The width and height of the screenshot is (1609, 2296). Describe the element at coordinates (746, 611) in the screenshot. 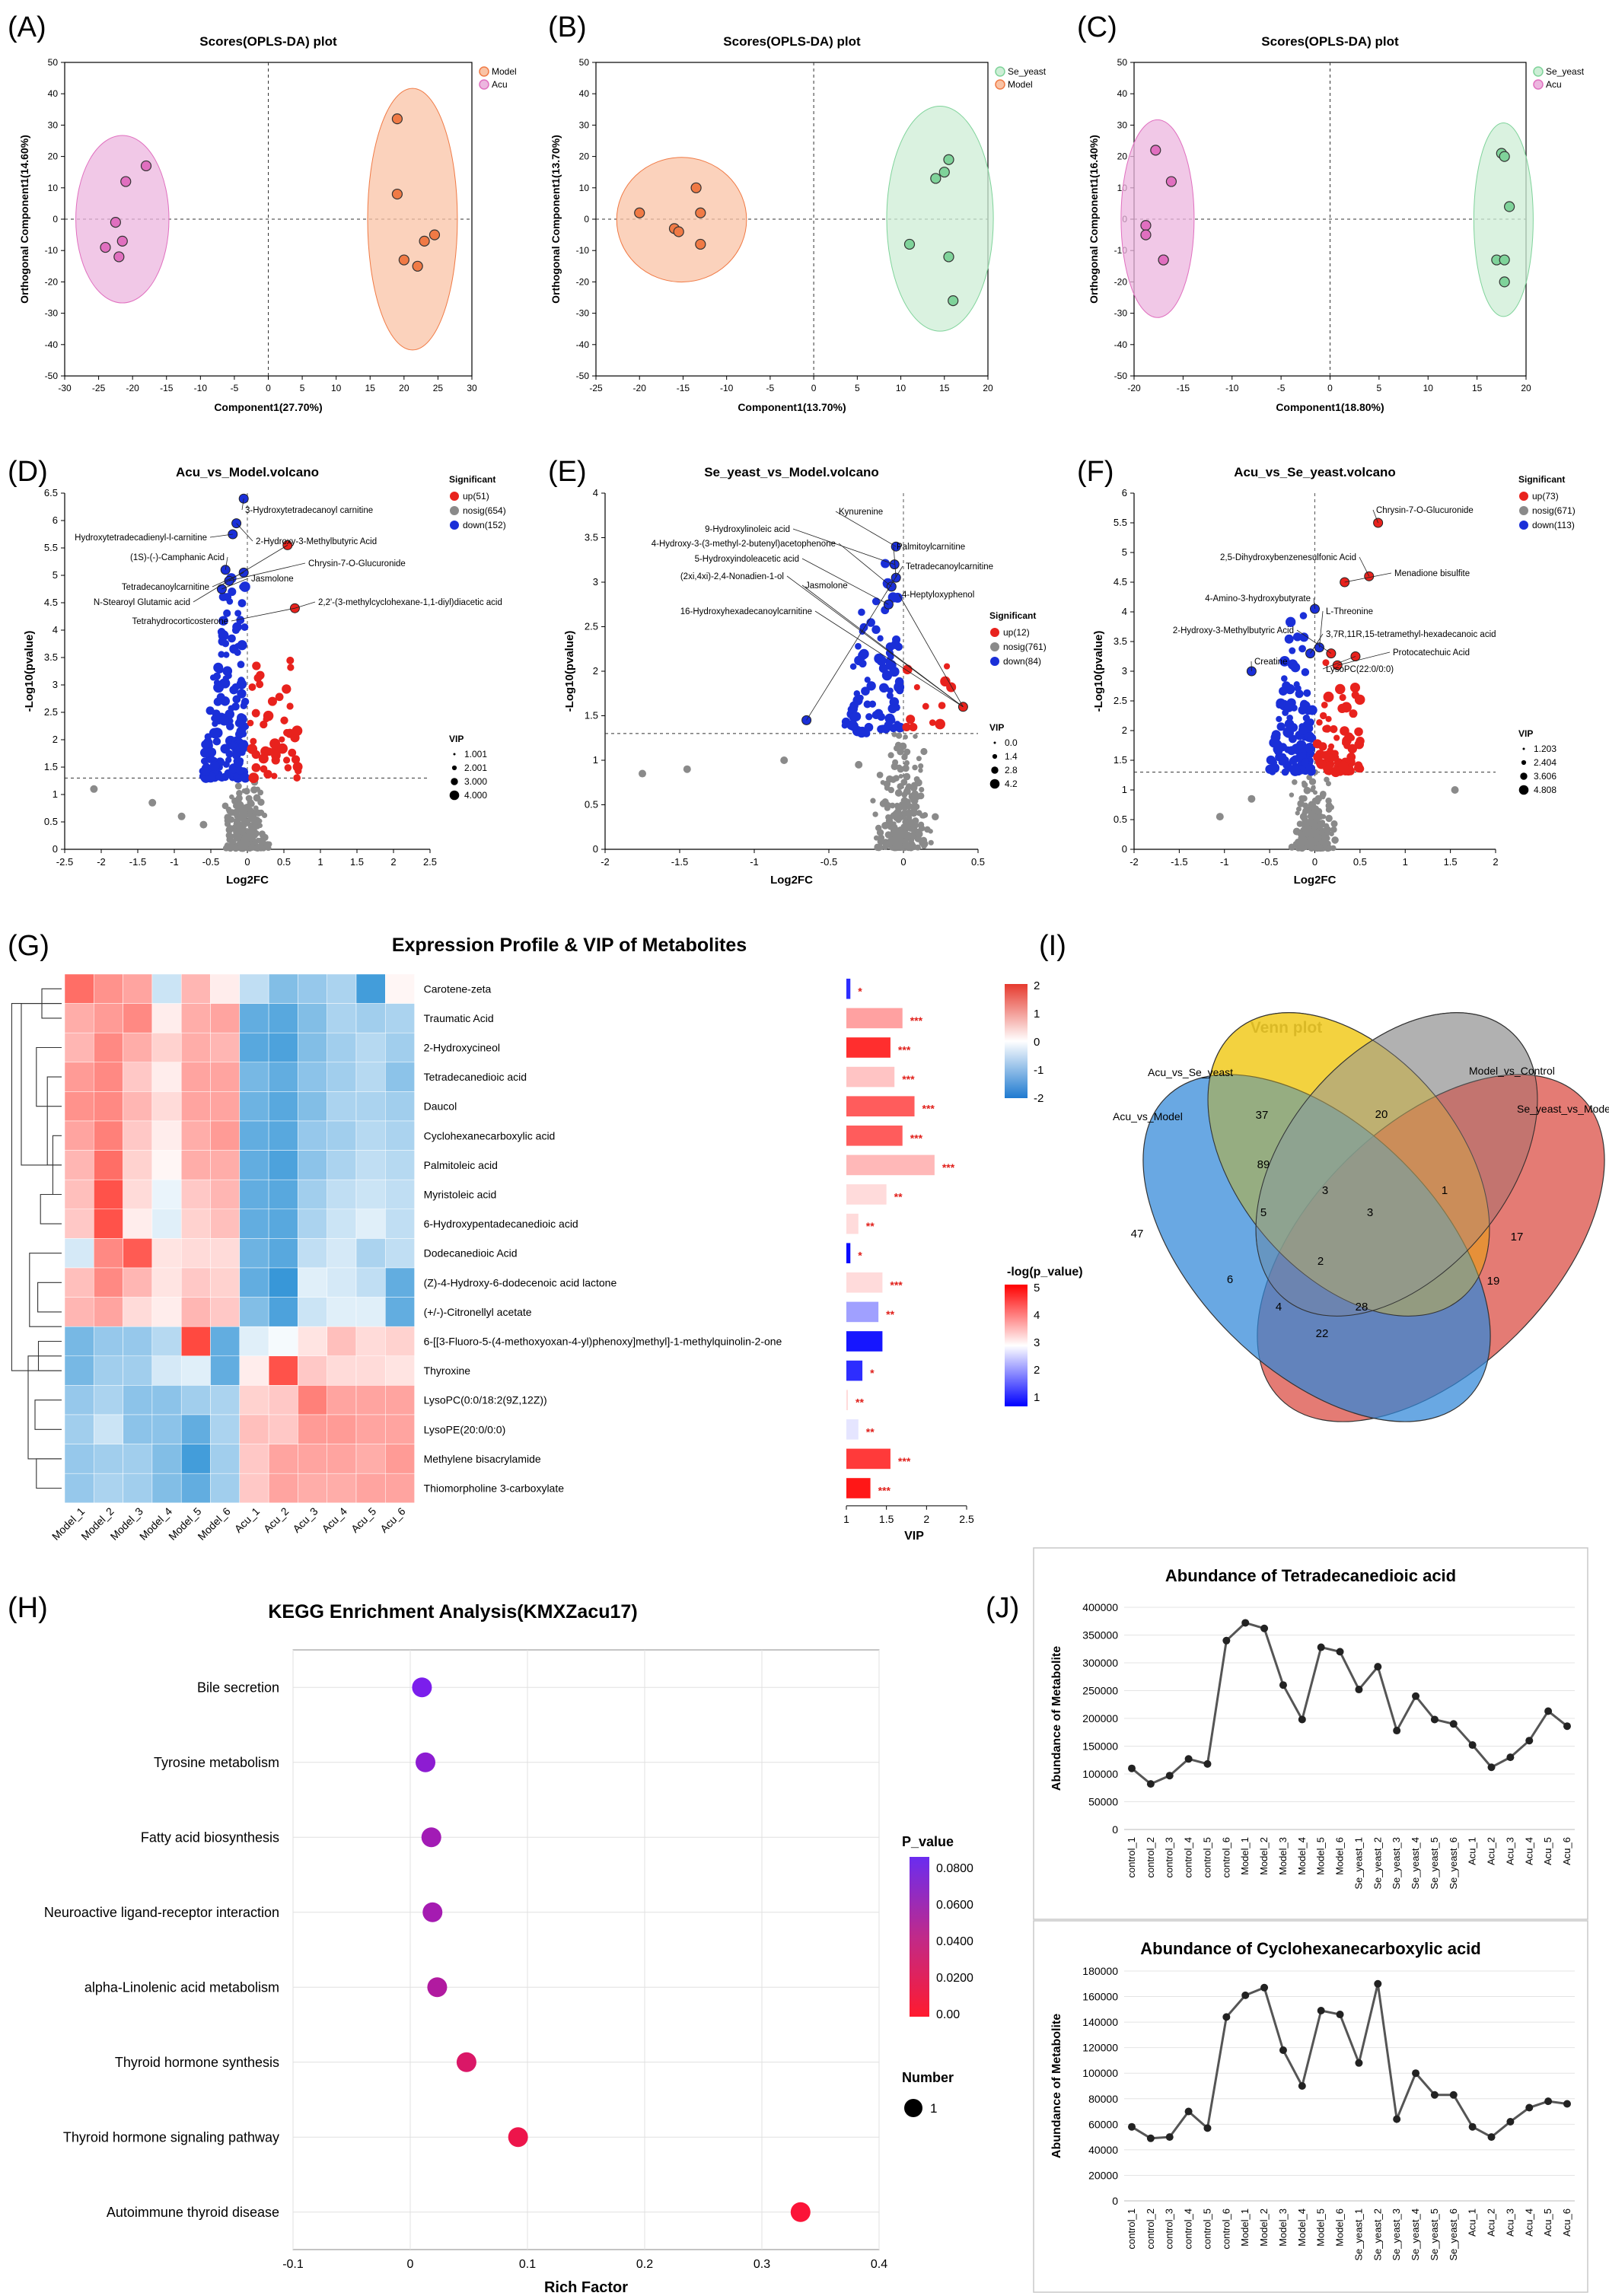

I see `annotation-label: 16-Hydroxyhexadecanoylcarnitine` at that location.